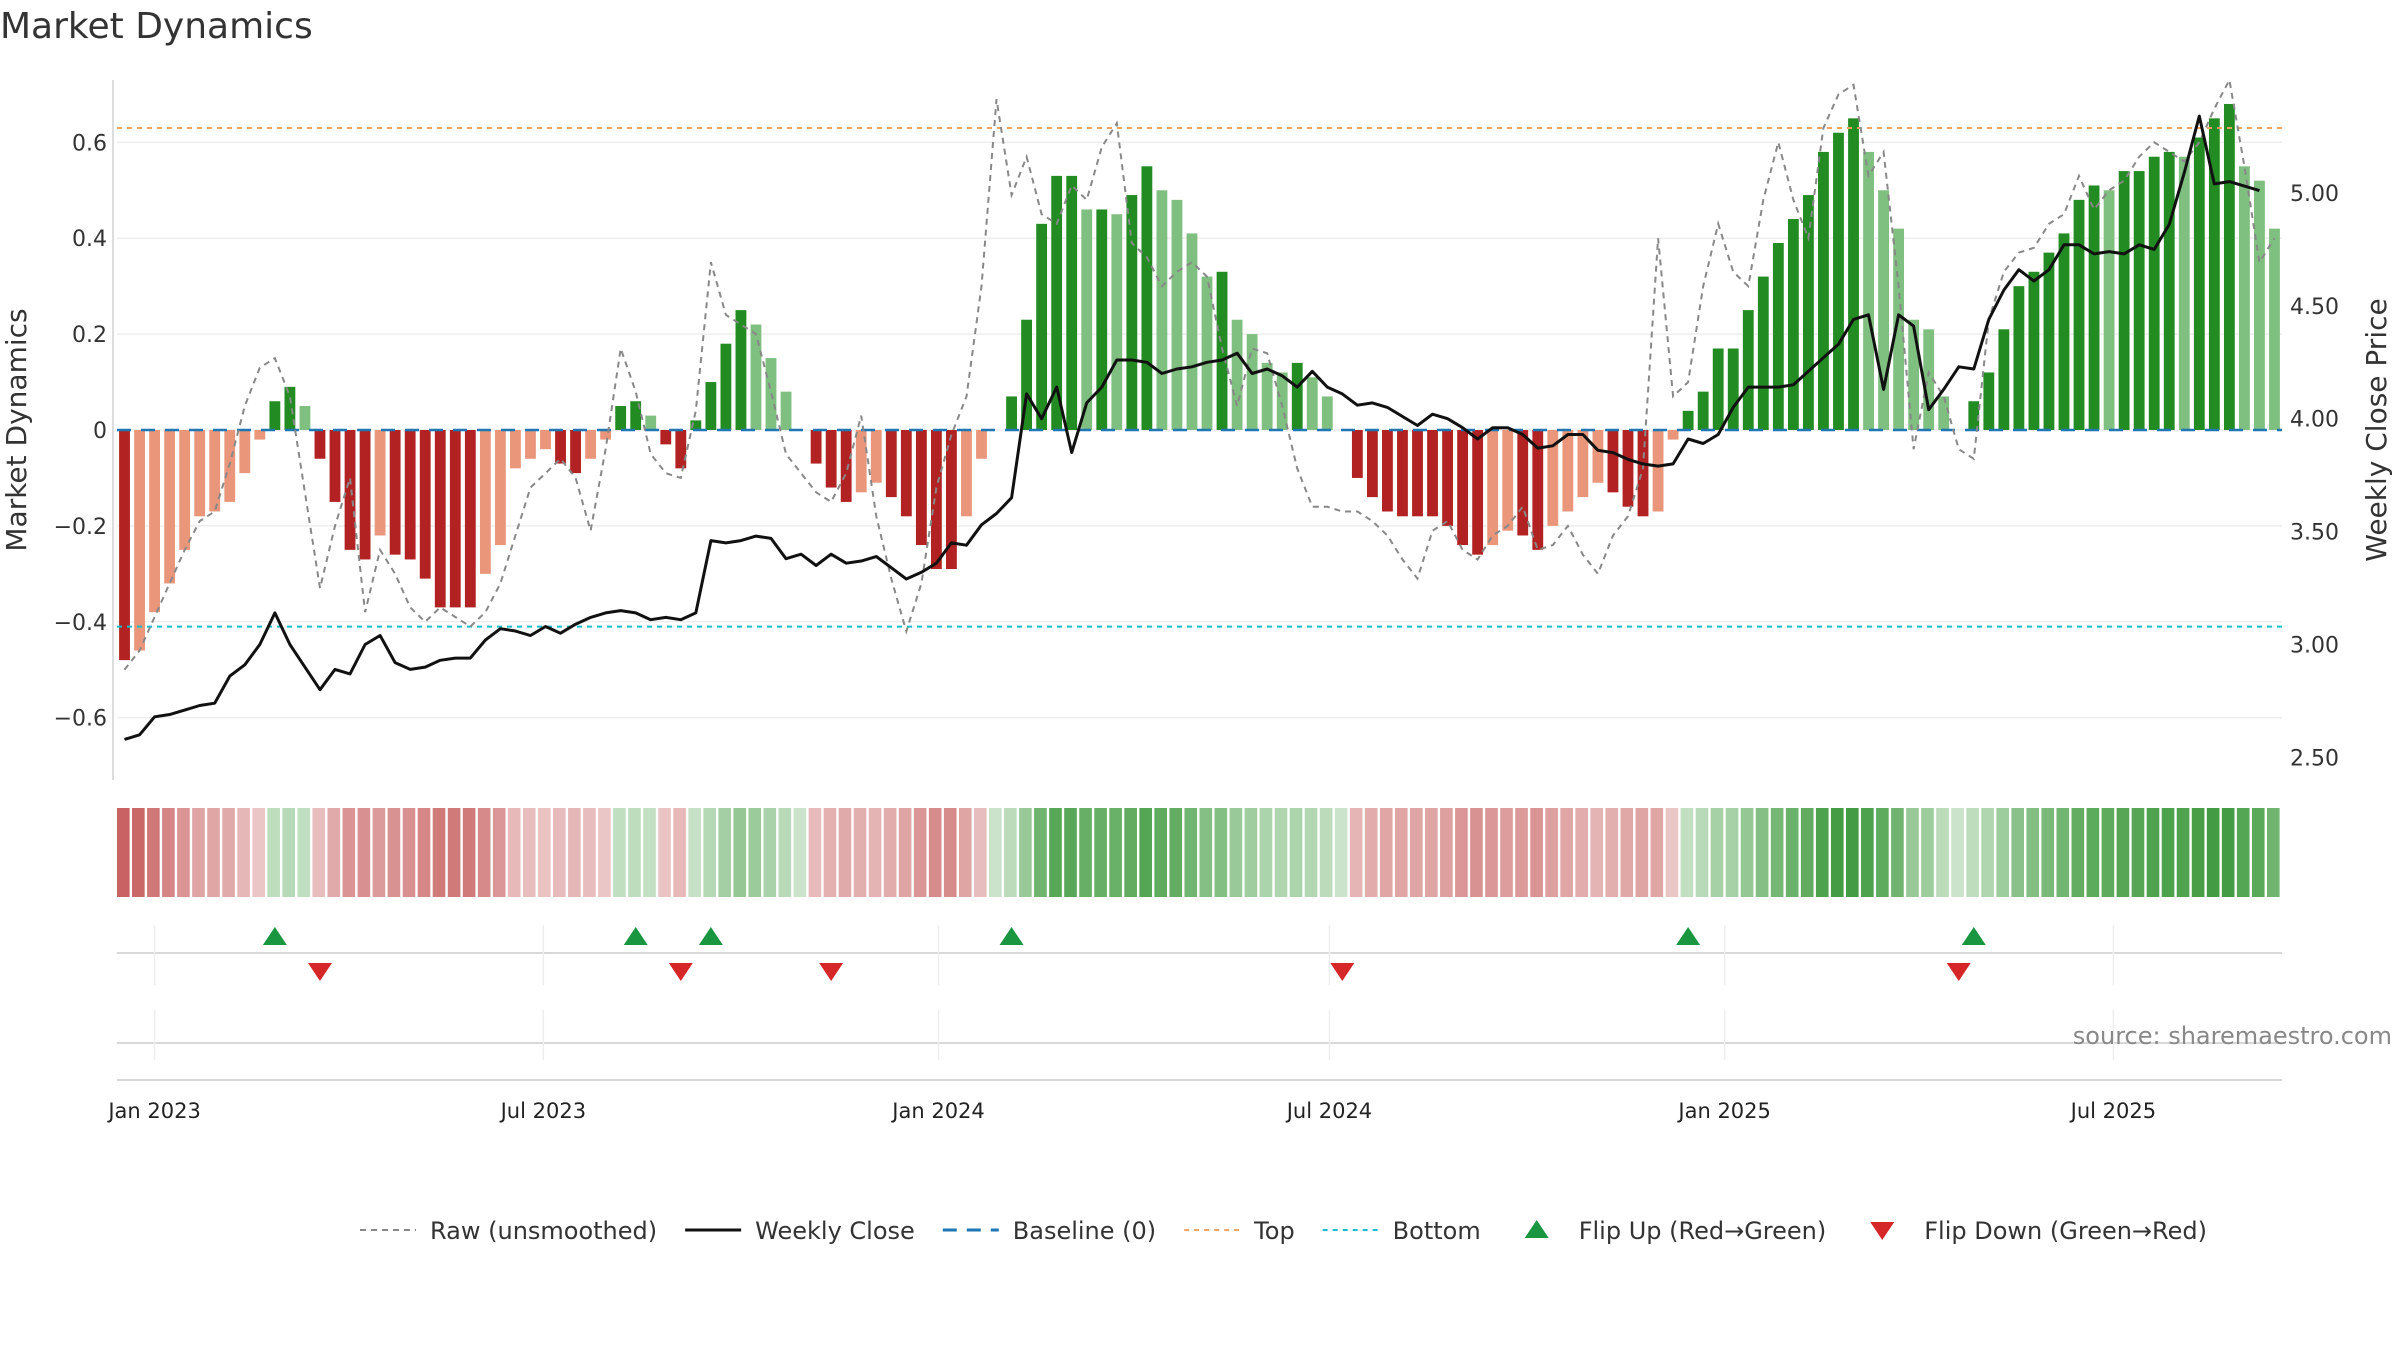 The image size is (2400, 1350). What do you see at coordinates (1401, 1231) in the screenshot?
I see `legend-item: Bottom` at bounding box center [1401, 1231].